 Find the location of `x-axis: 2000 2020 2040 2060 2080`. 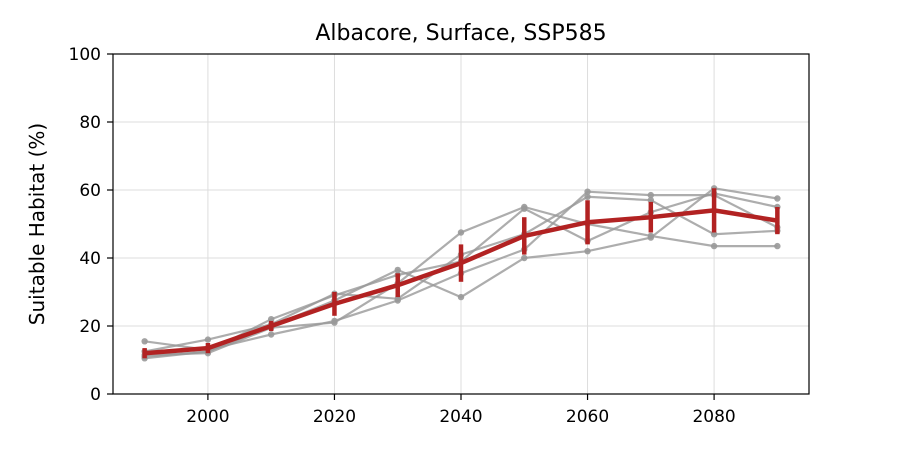

x-axis: 2000 2020 2040 2060 2080 is located at coordinates (461, 410).